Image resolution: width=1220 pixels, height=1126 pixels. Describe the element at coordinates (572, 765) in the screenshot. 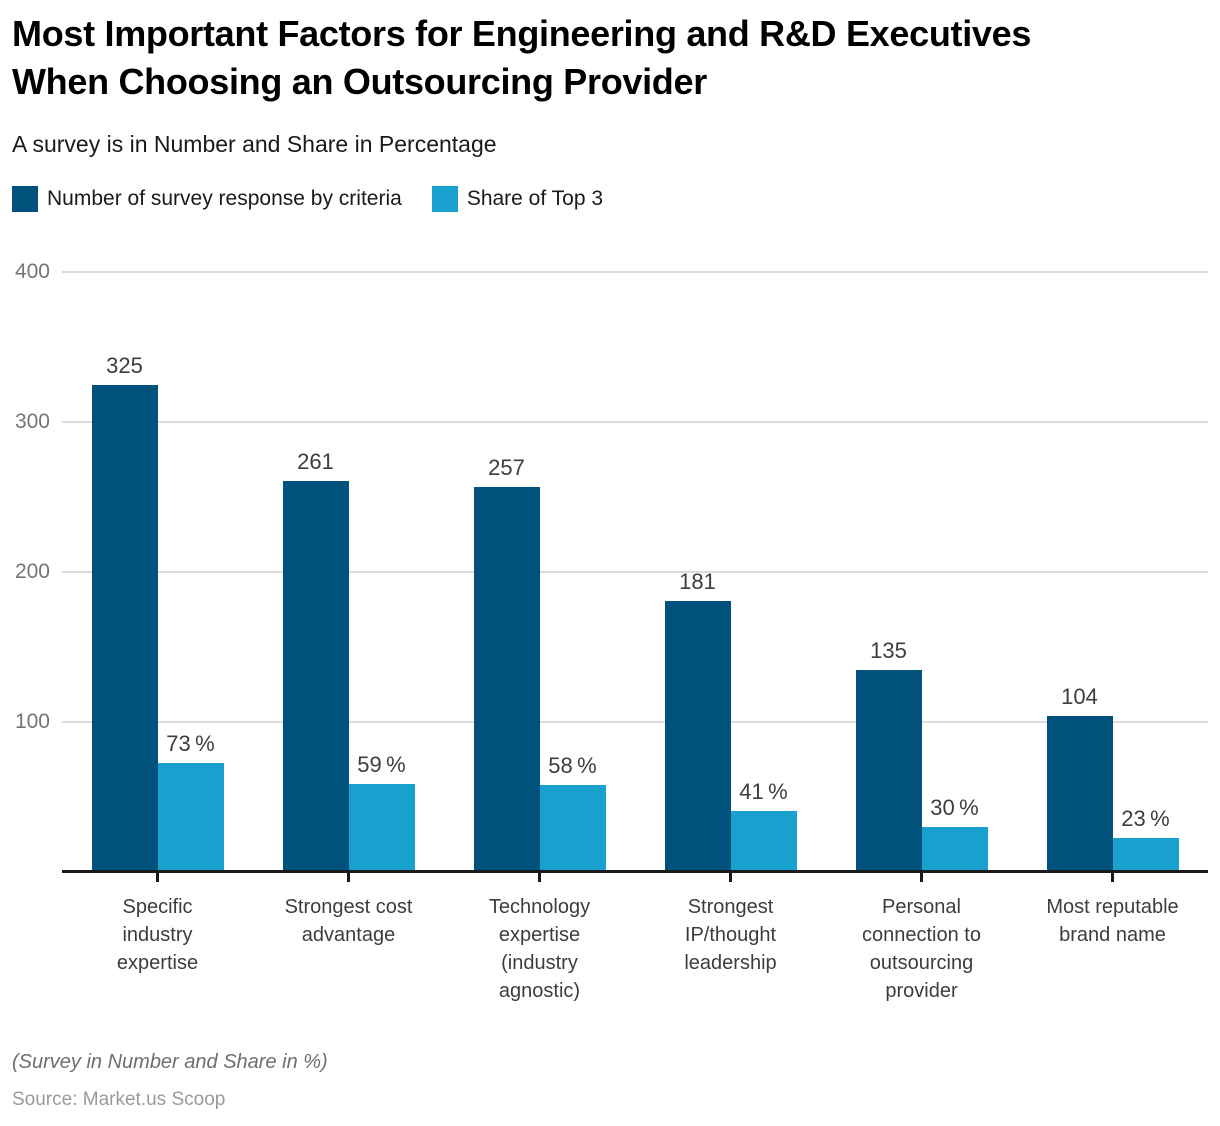

I see `share-value-label: 58 %` at that location.